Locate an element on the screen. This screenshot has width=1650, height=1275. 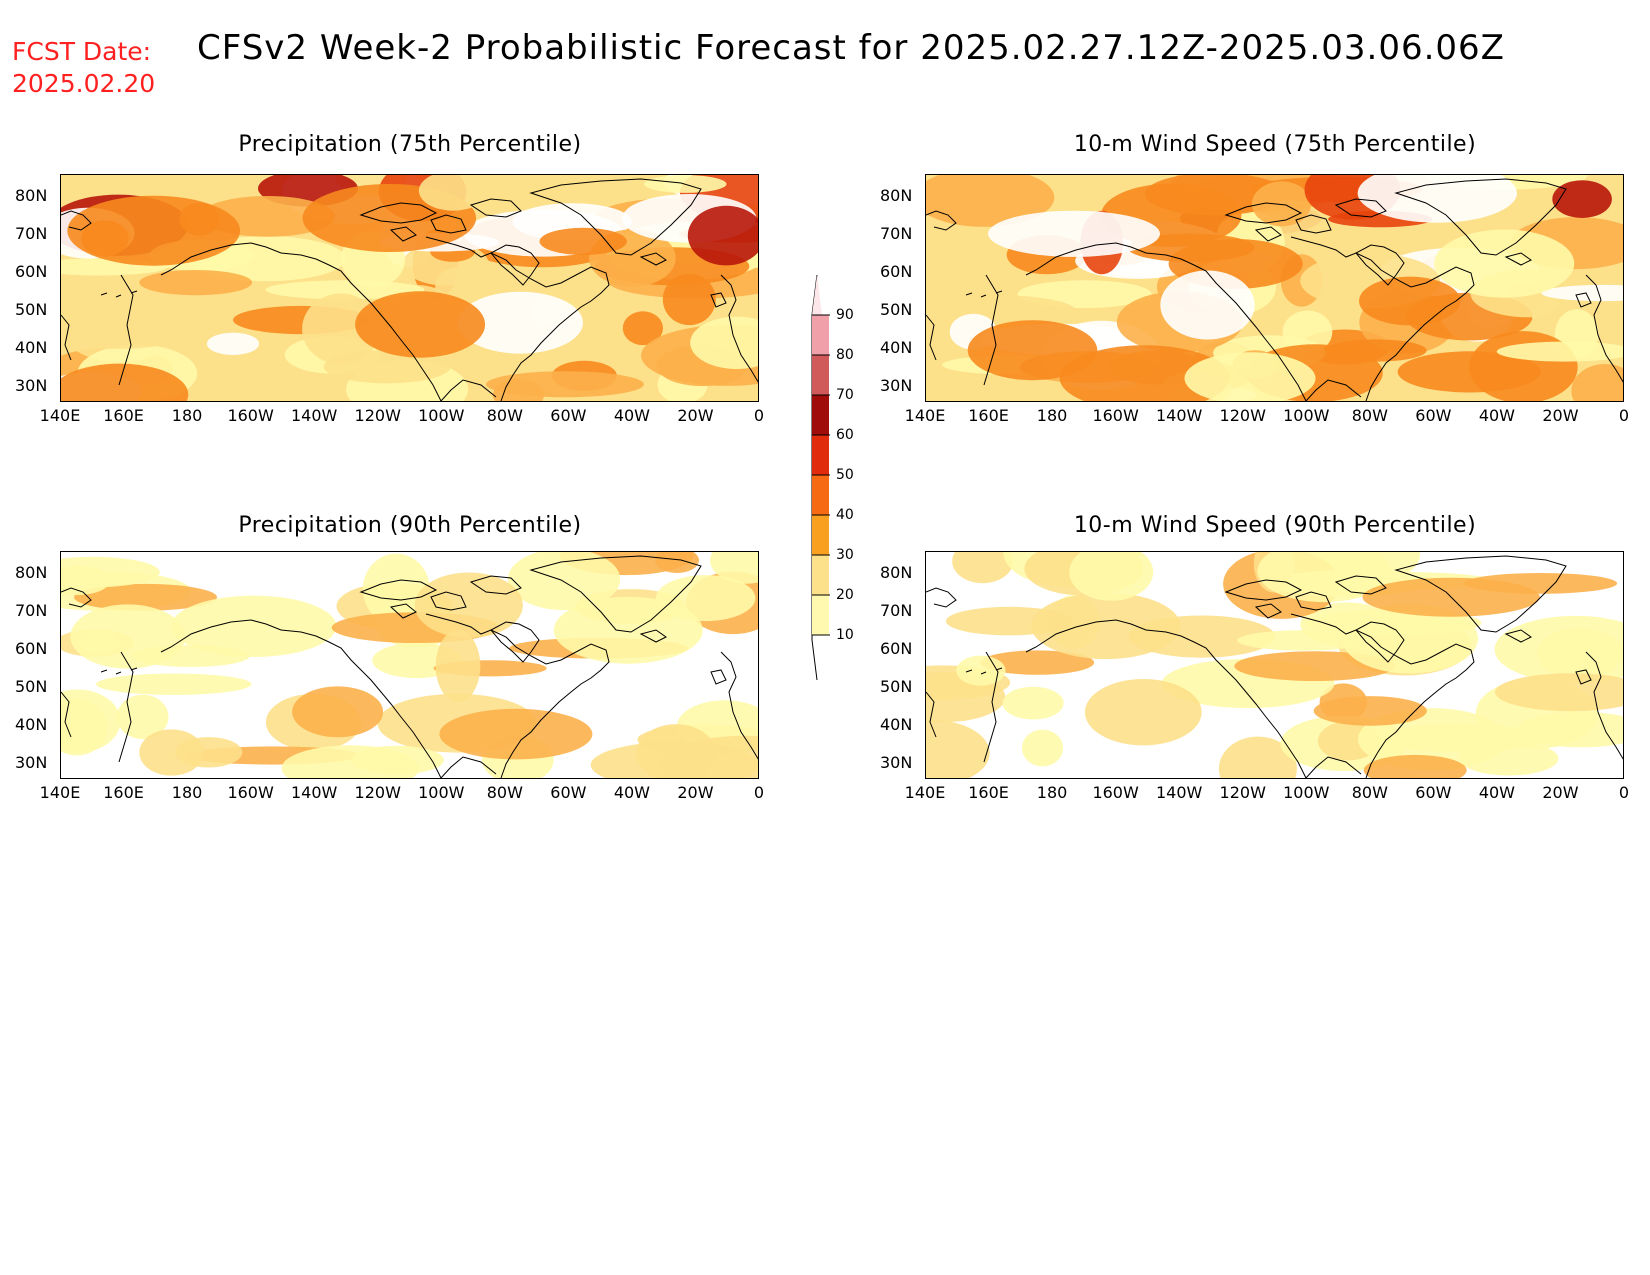
lon-tick-label: 20W is located at coordinates (1560, 792).